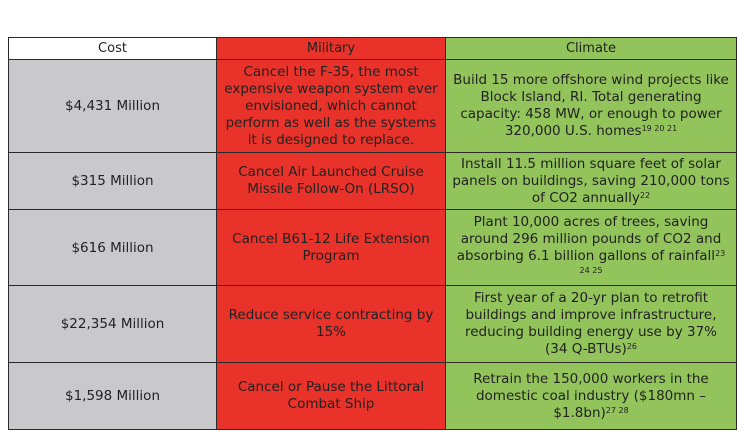  What do you see at coordinates (112, 181) in the screenshot?
I see `cost-cell: $315 Million` at bounding box center [112, 181].